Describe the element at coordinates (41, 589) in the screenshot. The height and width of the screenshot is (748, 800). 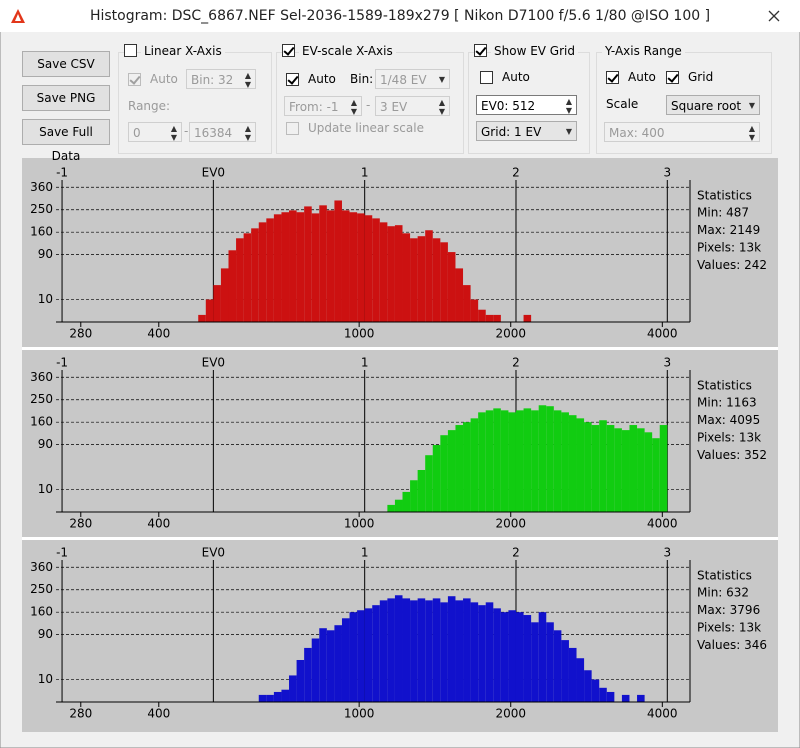
I see `y-tick-label: 250` at that location.